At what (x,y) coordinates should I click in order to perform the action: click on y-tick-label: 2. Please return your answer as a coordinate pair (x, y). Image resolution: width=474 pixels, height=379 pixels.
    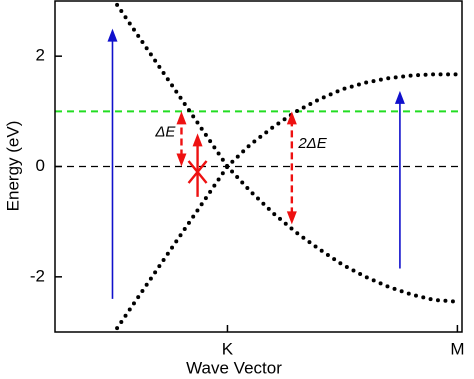
    Looking at the image, I should click on (40, 55).